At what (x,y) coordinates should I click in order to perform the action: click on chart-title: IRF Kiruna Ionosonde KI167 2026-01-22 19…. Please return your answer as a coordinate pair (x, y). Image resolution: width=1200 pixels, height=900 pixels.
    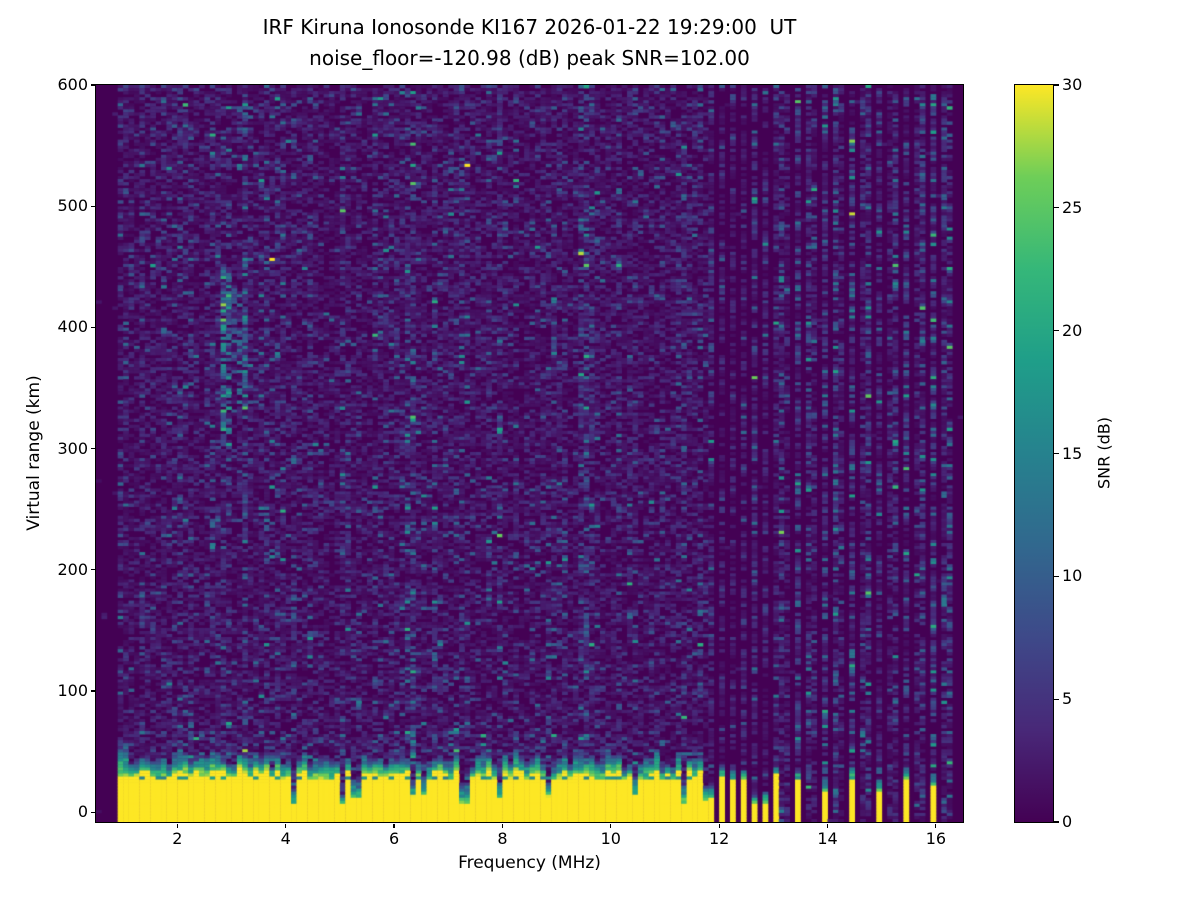
    Looking at the image, I should click on (529, 43).